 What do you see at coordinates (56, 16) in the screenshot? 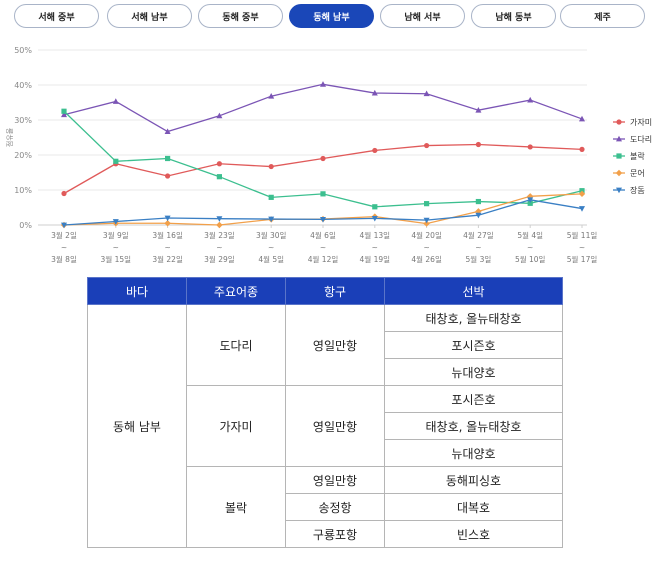
I see `tab-west-central: 서해 중부` at bounding box center [56, 16].